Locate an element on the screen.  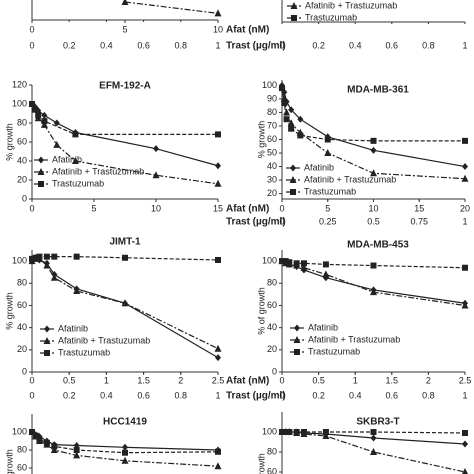
x-tick-label: 10 is located at coordinates (218, 29).